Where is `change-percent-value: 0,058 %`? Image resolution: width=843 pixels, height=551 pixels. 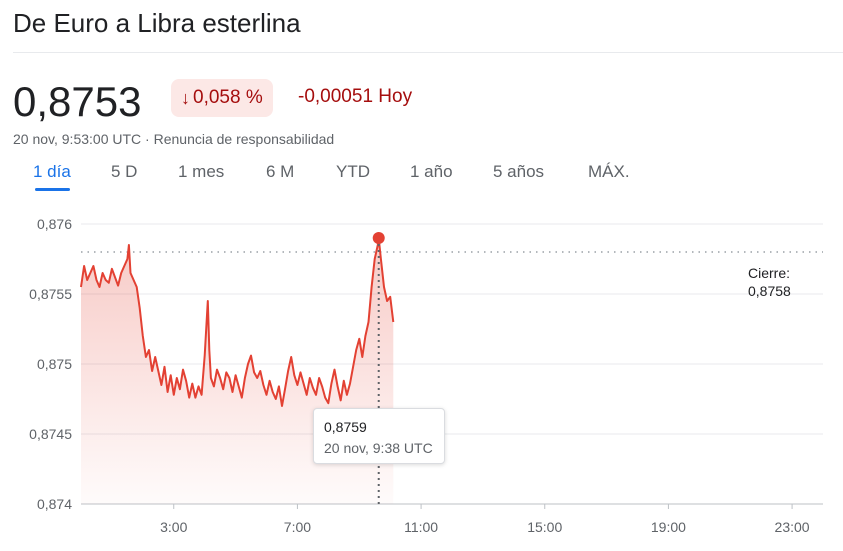 change-percent-value: 0,058 % is located at coordinates (228, 97).